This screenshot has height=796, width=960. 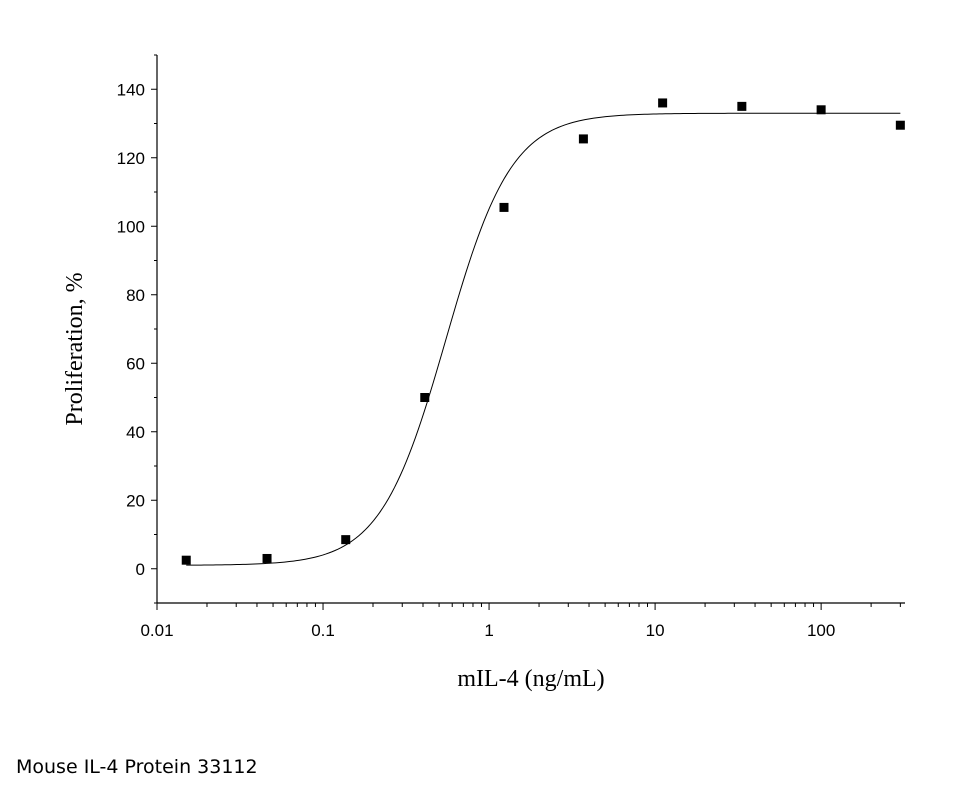 I want to click on y-tick-label: 120, so click(x=131, y=158).